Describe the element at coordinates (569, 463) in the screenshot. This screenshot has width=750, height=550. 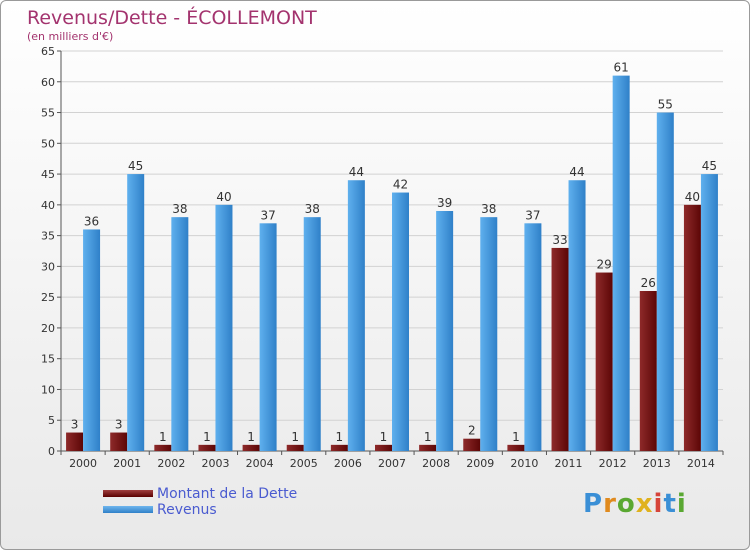
I see `x-tick-label: 2011` at that location.